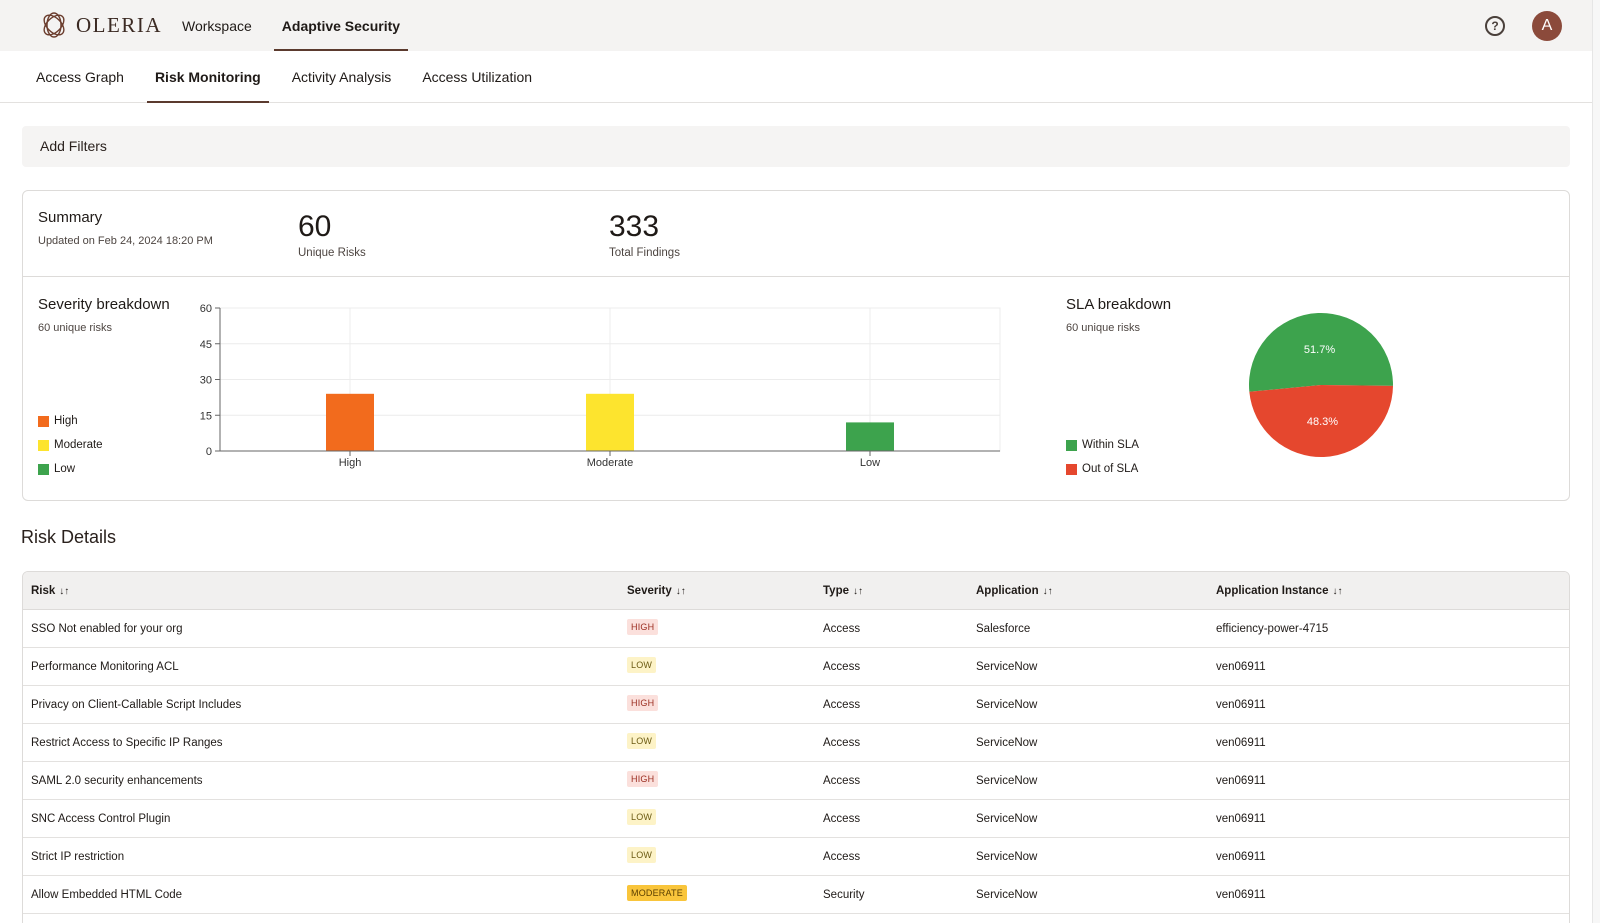 The image size is (1600, 923). I want to click on top-bar: OLERIA Workspace Adaptive Security ? A, so click(796, 25).